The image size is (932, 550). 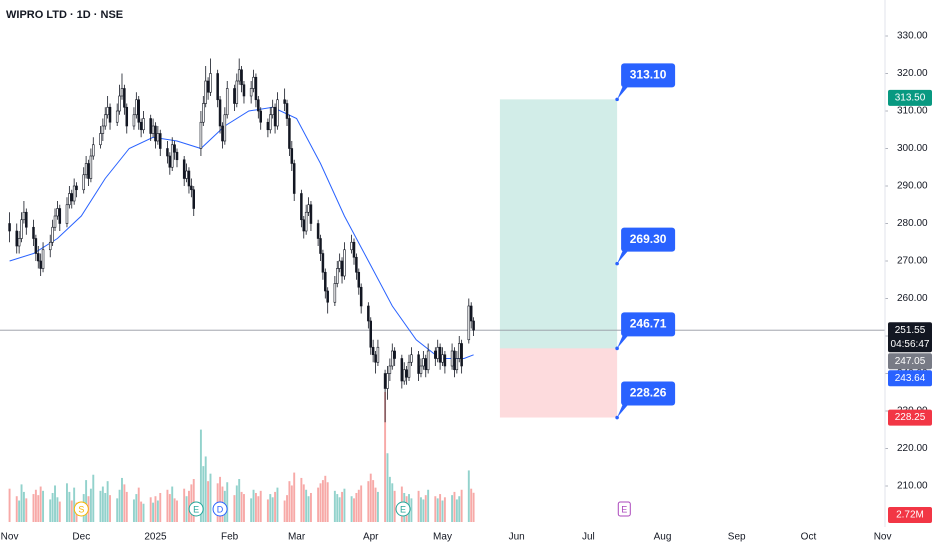 What do you see at coordinates (371, 537) in the screenshot?
I see `x-tick-label: Apr` at bounding box center [371, 537].